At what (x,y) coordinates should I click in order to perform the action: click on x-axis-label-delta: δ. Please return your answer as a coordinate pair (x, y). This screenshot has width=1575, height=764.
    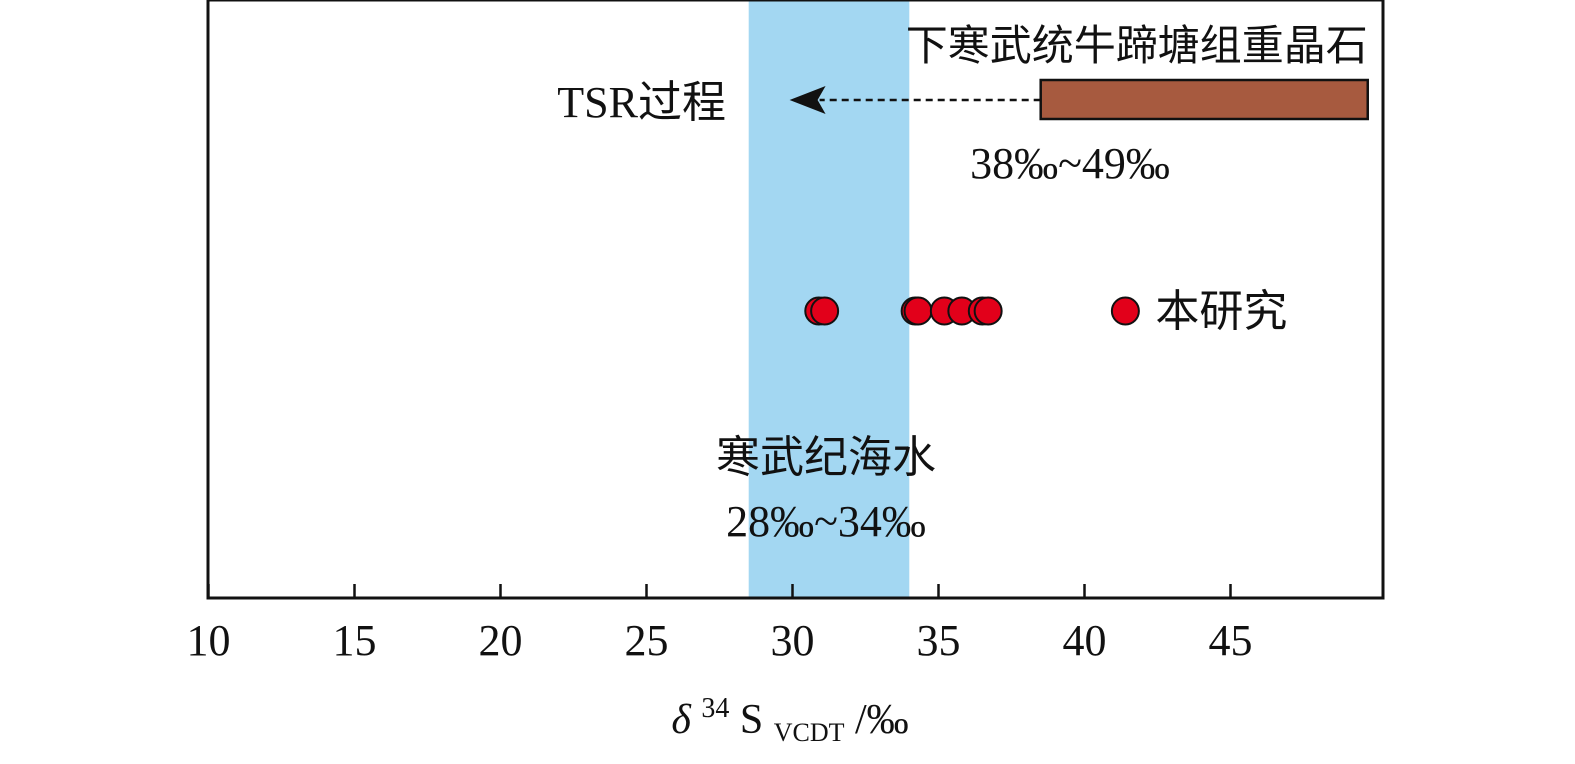
    Looking at the image, I should click on (681, 720).